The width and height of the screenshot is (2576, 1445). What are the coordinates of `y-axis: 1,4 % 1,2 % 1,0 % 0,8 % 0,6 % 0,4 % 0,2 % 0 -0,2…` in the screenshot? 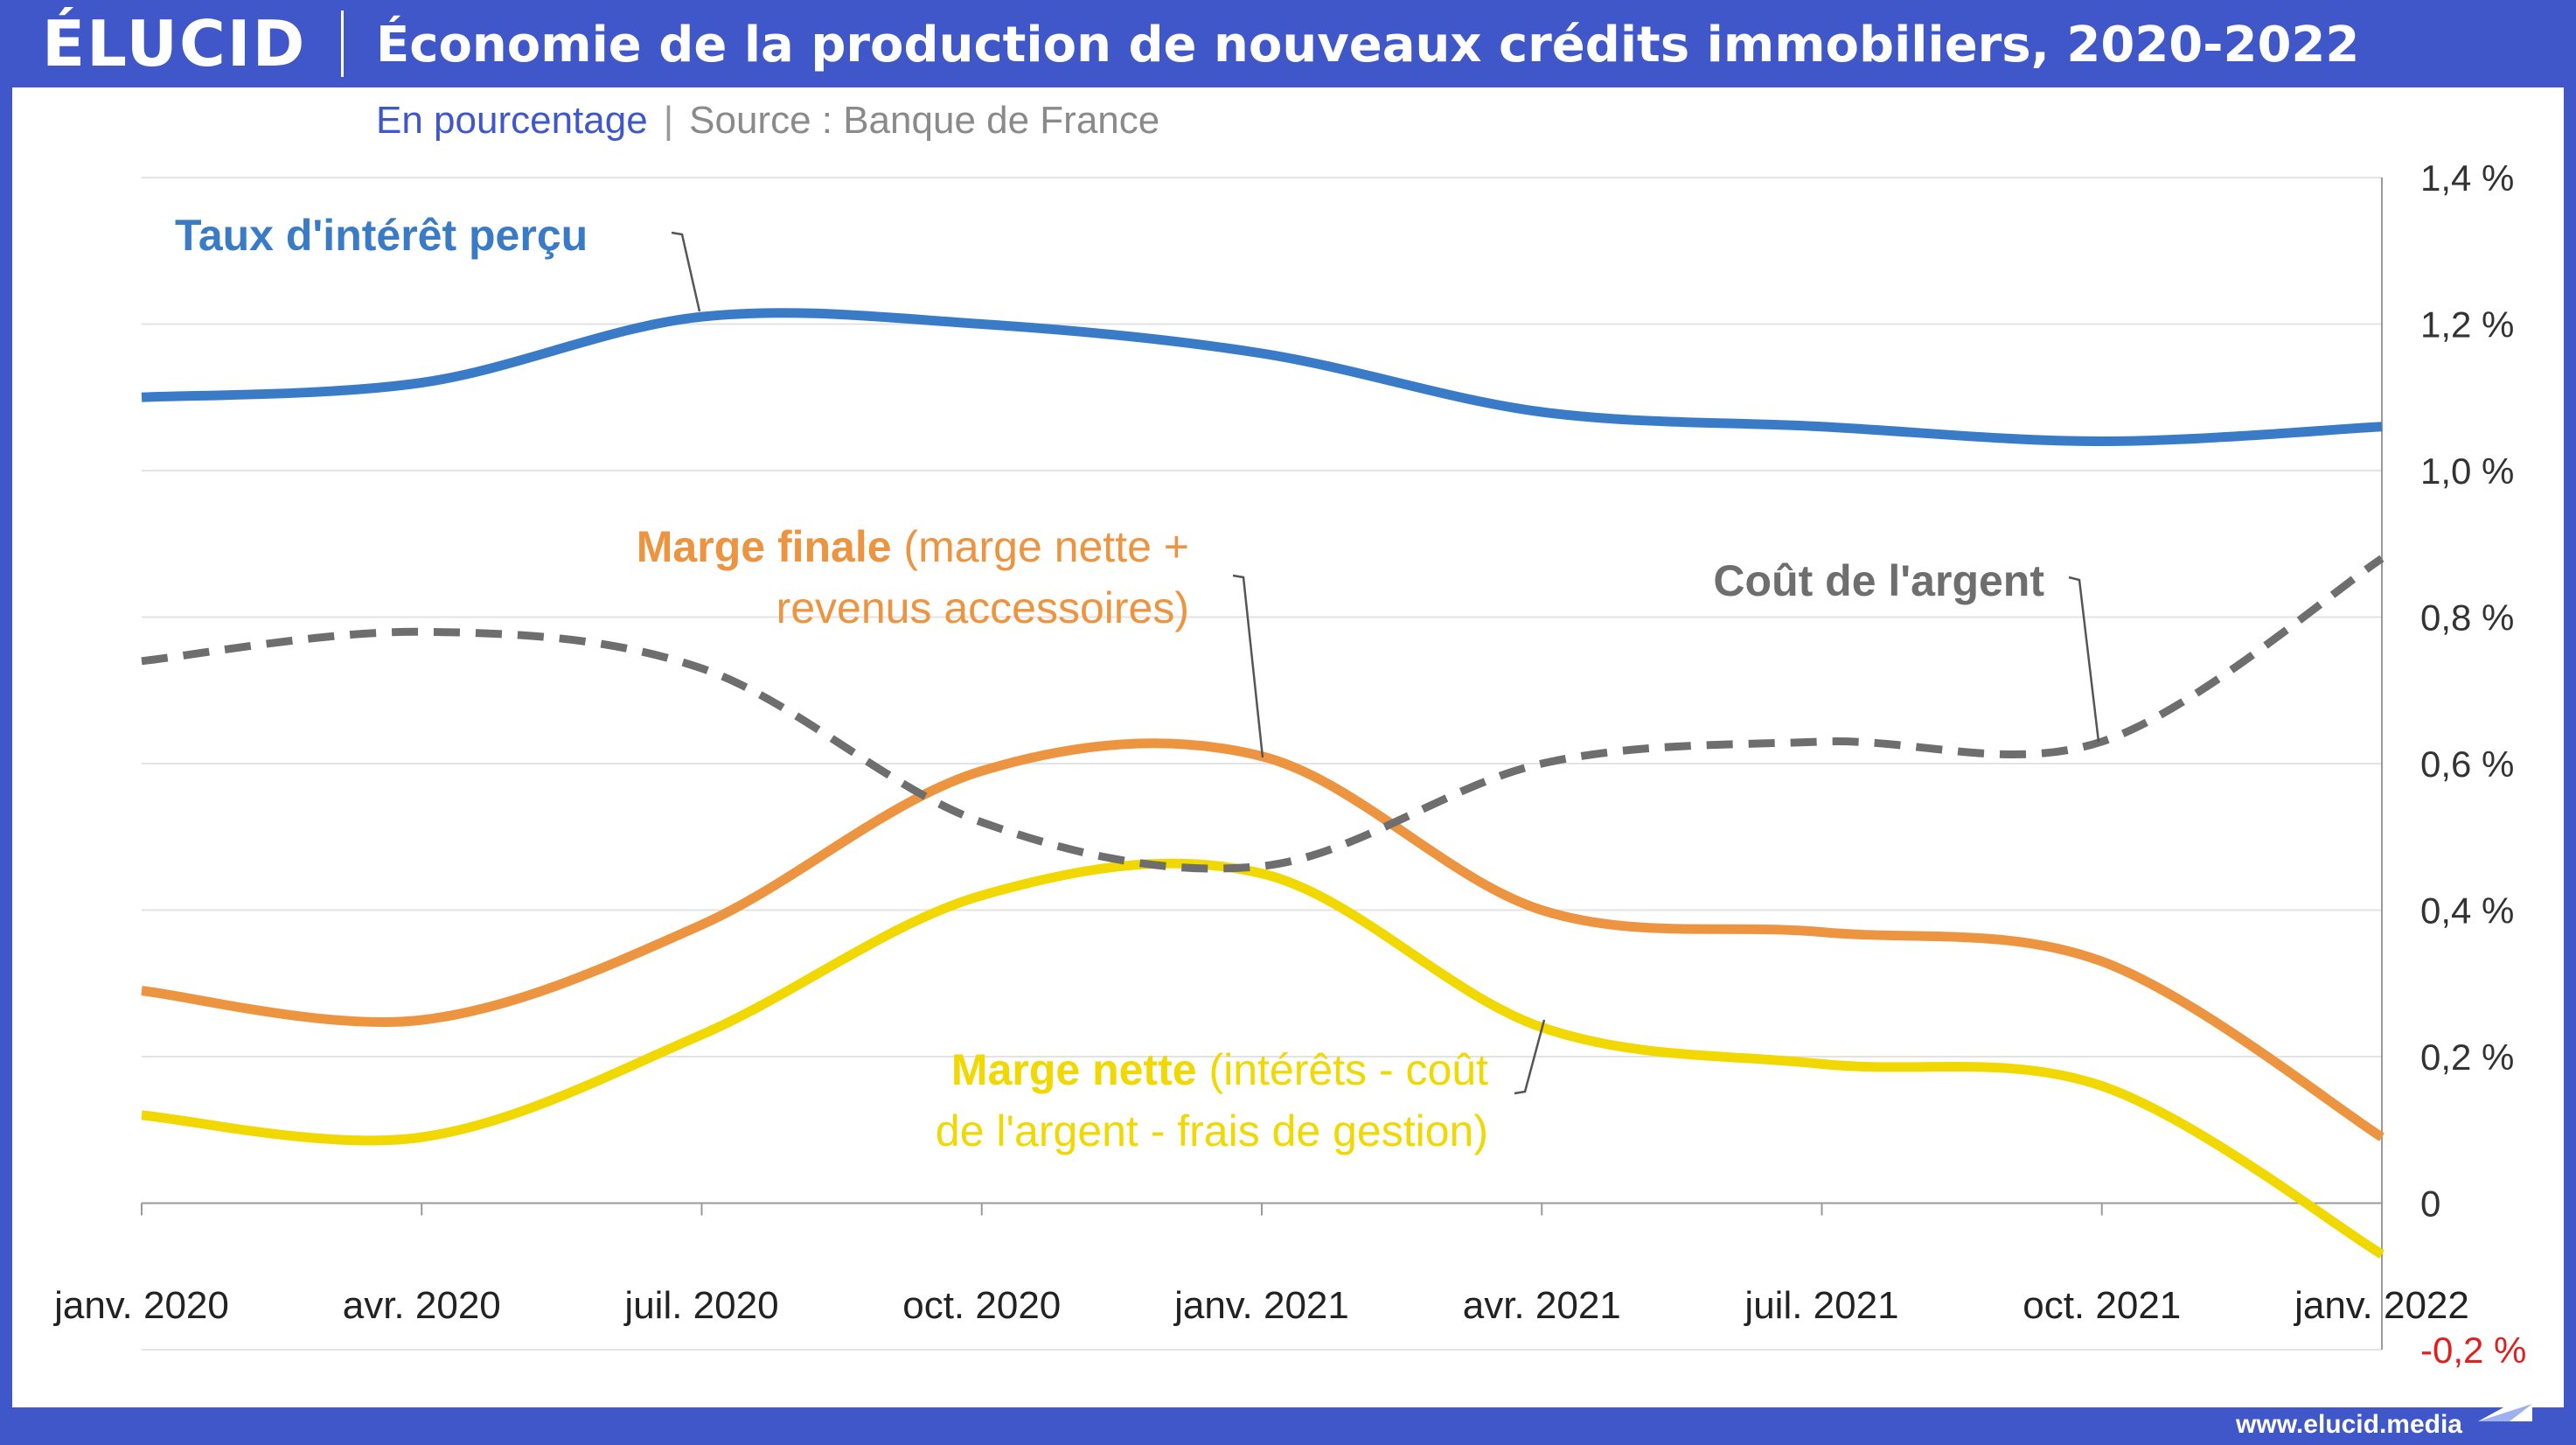 It's located at (2454, 764).